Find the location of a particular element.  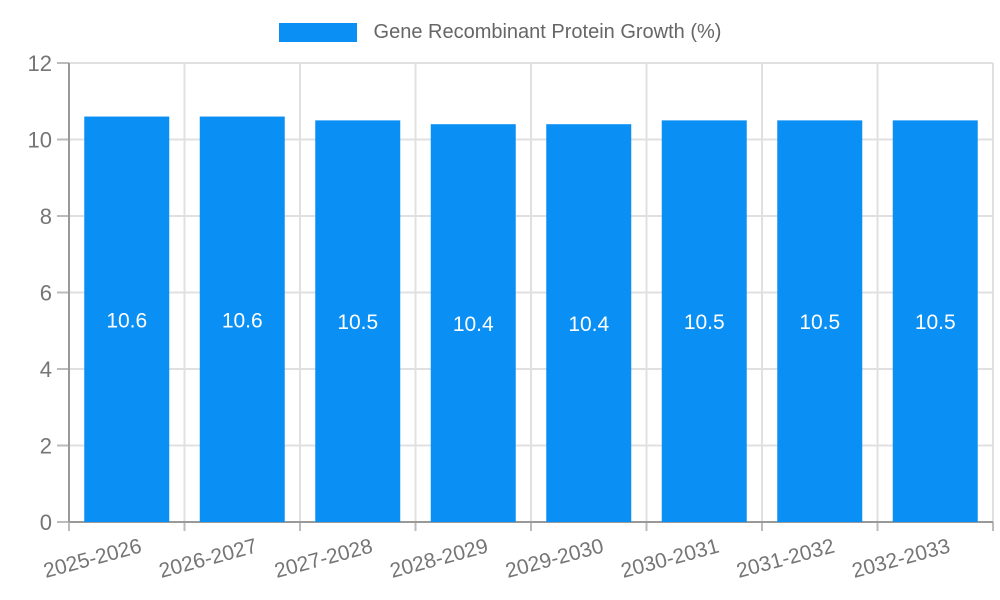

y-tick-label: 6 is located at coordinates (46, 293).